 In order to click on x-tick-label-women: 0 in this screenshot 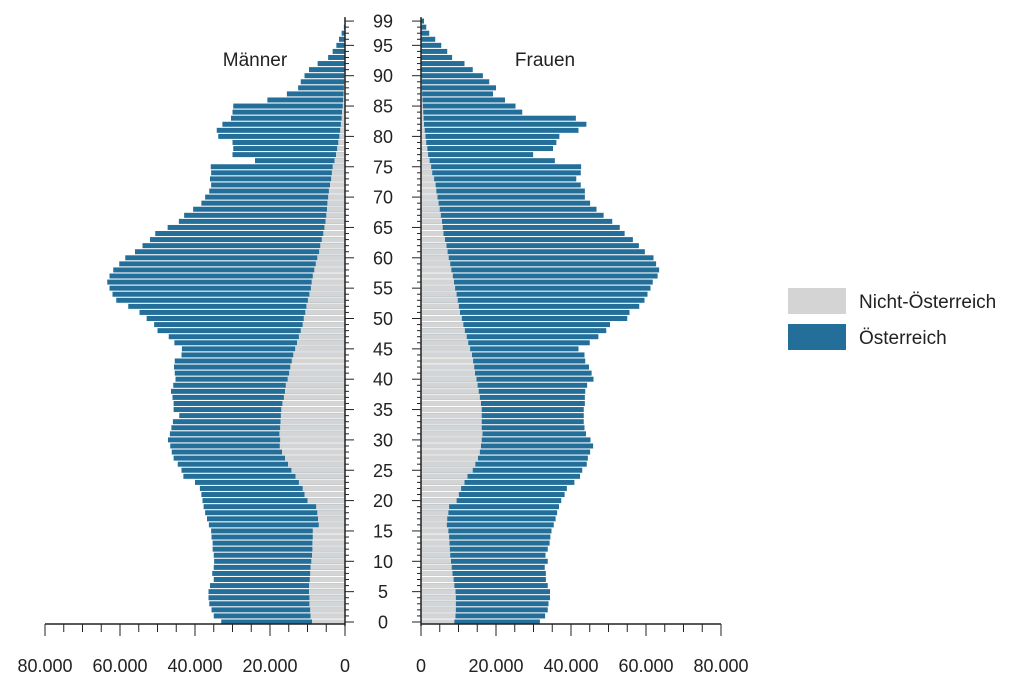, I will do `click(421, 666)`.